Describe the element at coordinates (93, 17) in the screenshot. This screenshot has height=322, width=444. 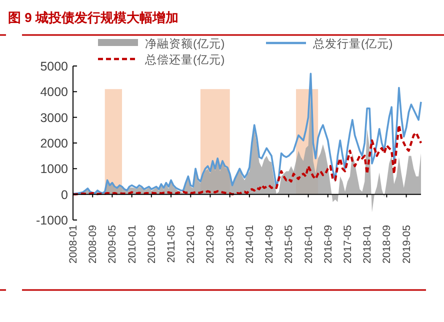
I see `chart-title: 图 9 城投债发行规模大幅增加` at that location.